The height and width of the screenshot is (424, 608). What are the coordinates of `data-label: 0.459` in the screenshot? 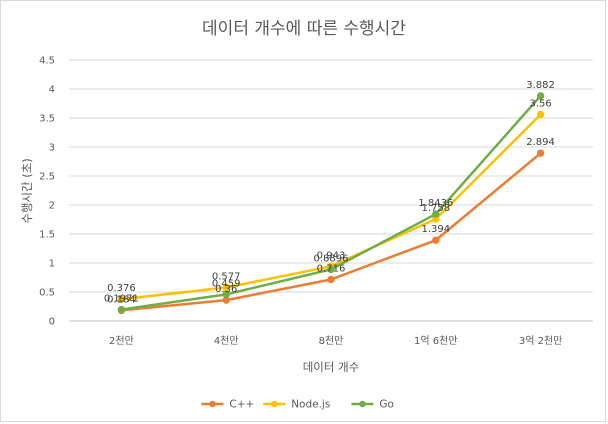 It's located at (226, 283).